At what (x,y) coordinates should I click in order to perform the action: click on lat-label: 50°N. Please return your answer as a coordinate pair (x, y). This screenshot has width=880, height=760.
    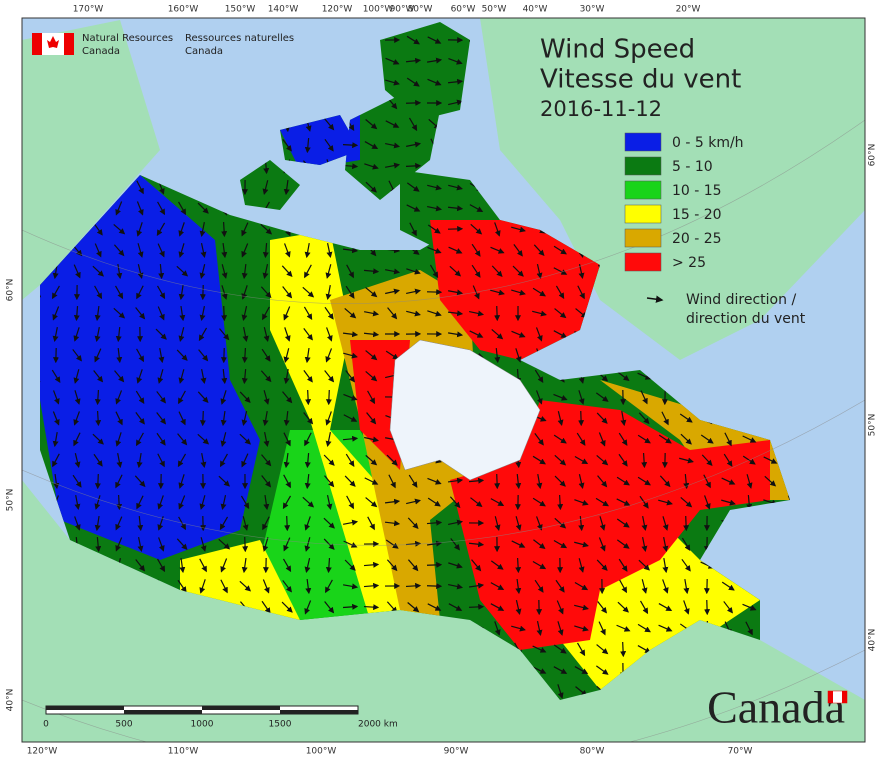
    Looking at the image, I should click on (11, 500).